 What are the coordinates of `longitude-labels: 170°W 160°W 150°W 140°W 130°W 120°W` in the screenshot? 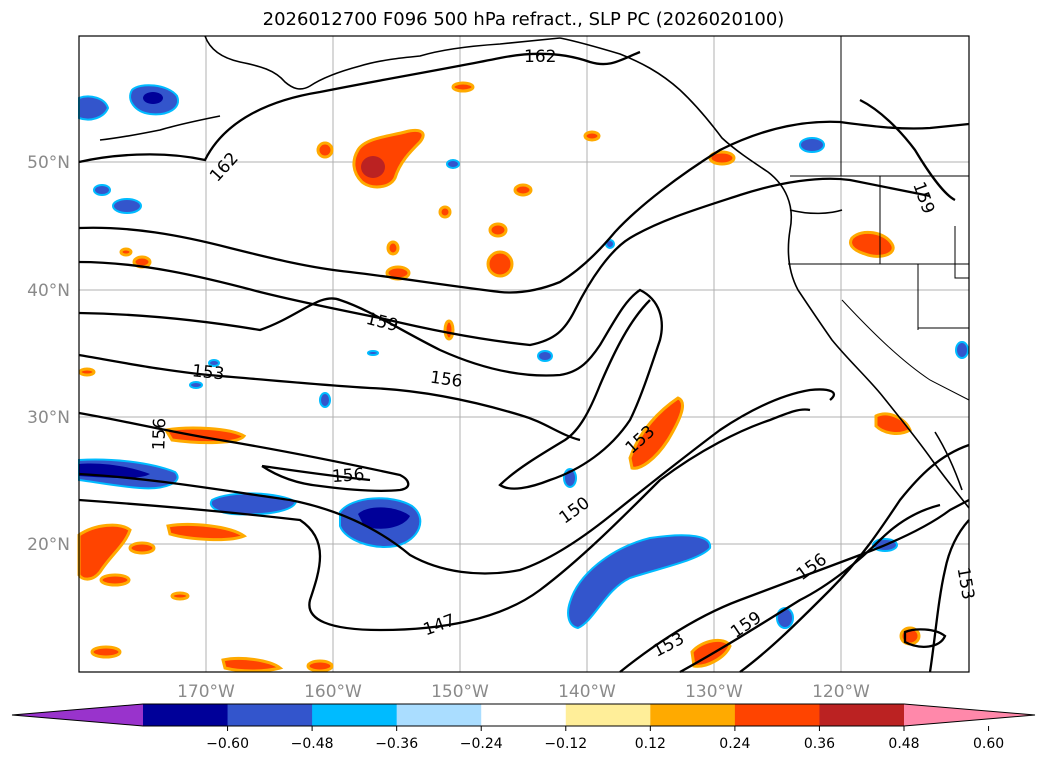 It's located at (523, 692).